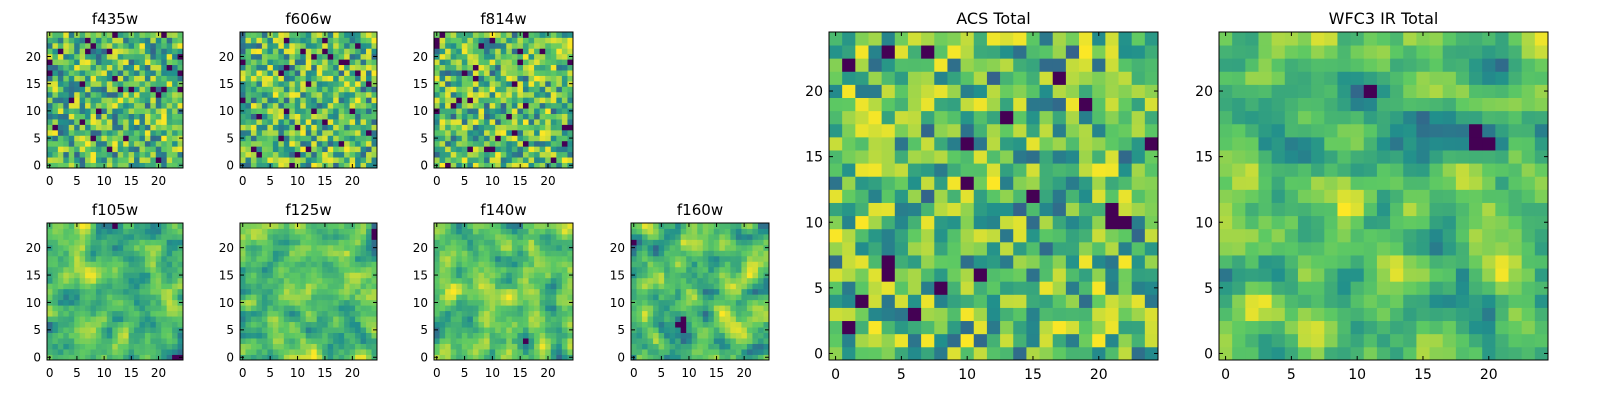  I want to click on y-tick-label: 0, so click(230, 166).